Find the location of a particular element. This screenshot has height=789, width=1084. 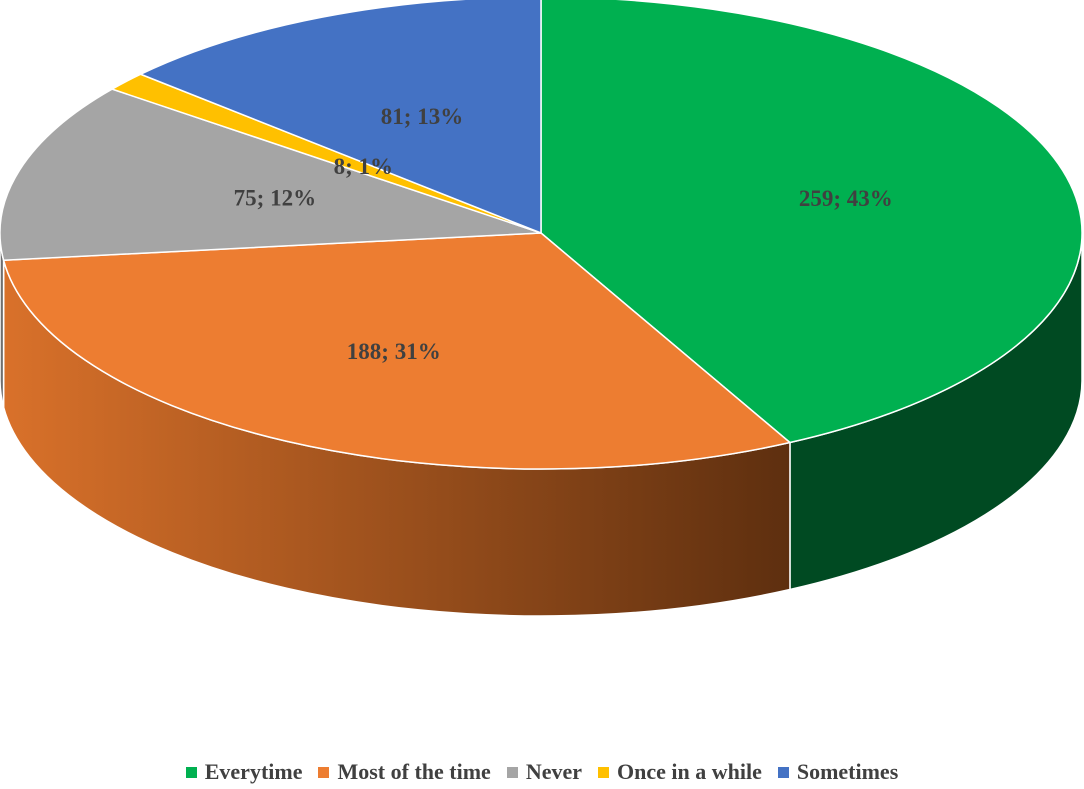

pie-slice-sometimes is located at coordinates (340, 117).